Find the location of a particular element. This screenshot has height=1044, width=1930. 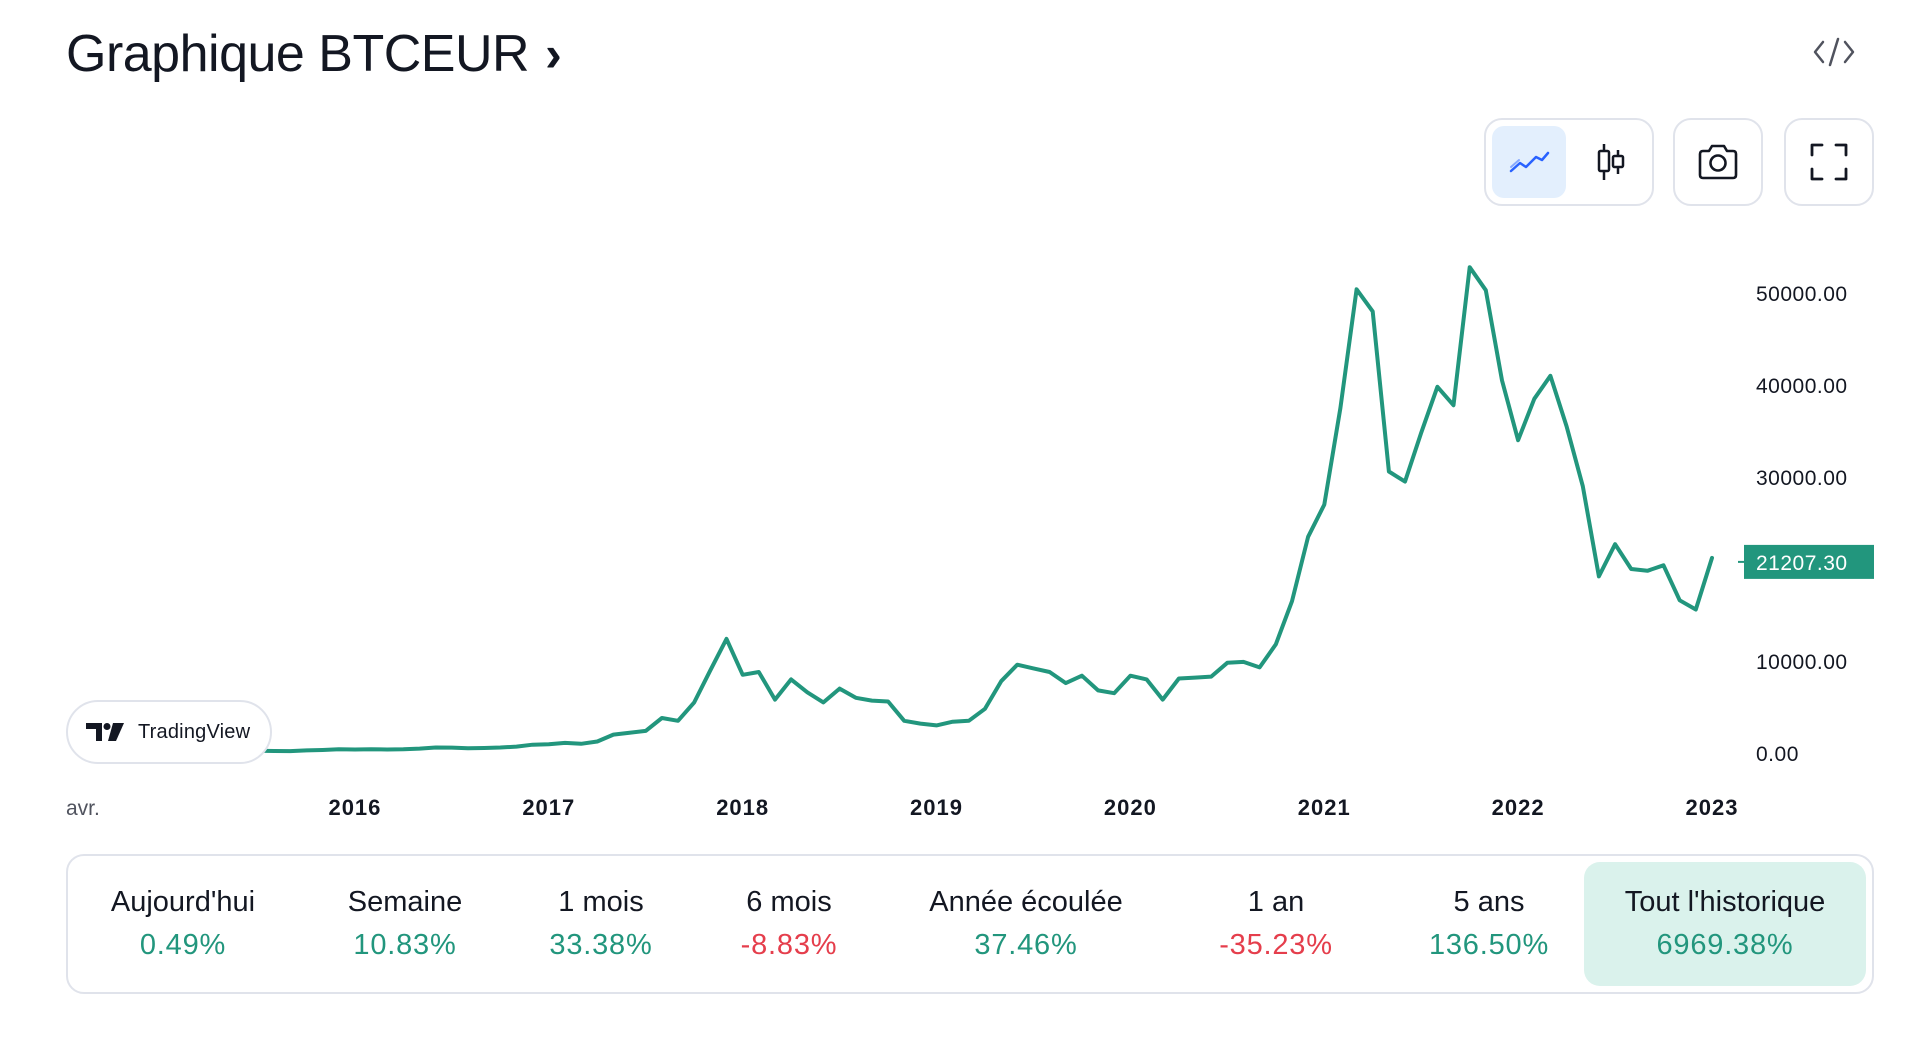

period-value: 0.49% is located at coordinates (183, 945).